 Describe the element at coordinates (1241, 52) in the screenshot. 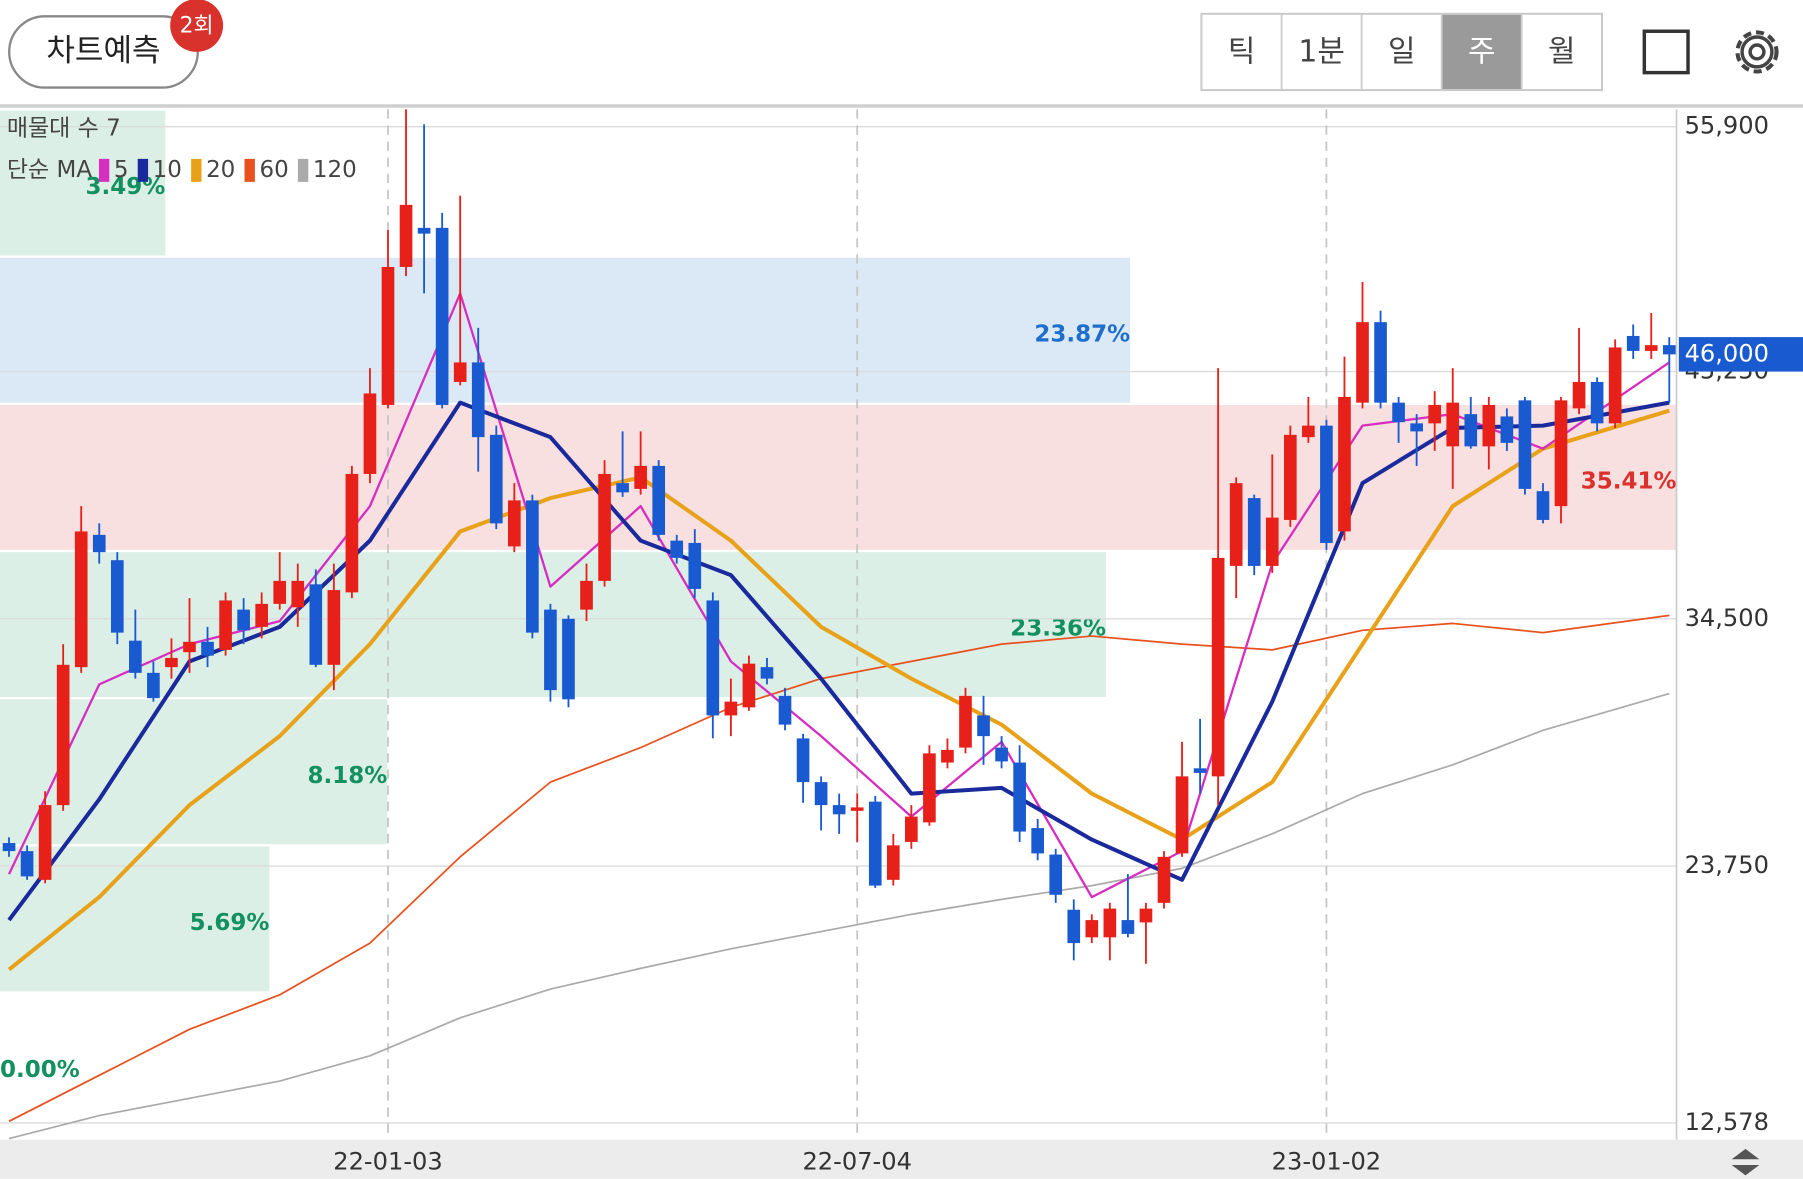

I see `tab-label: 틱` at that location.